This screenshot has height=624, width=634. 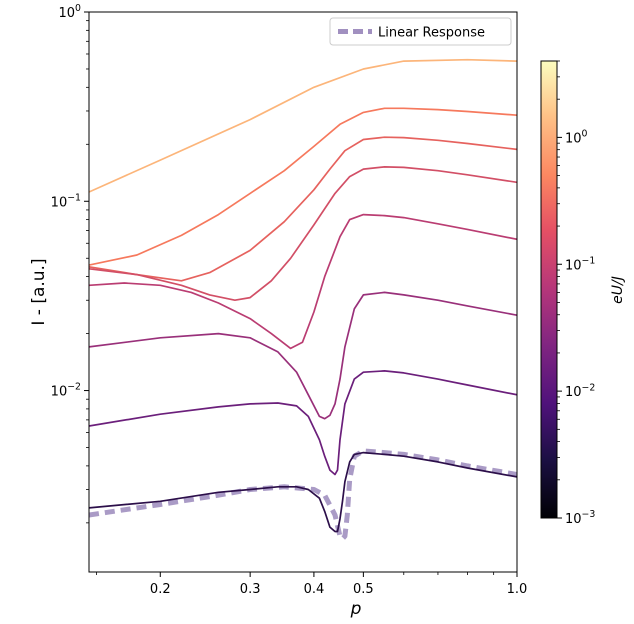 I want to click on x-tick-label: 0.3, so click(x=250, y=589).